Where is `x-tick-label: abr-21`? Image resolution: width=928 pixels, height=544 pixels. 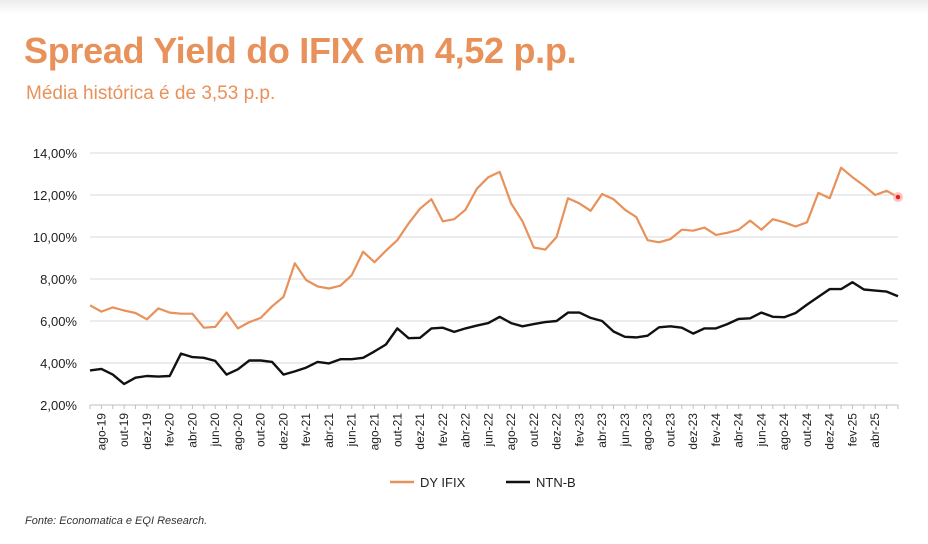
x-tick-label: abr-21 is located at coordinates (329, 430).